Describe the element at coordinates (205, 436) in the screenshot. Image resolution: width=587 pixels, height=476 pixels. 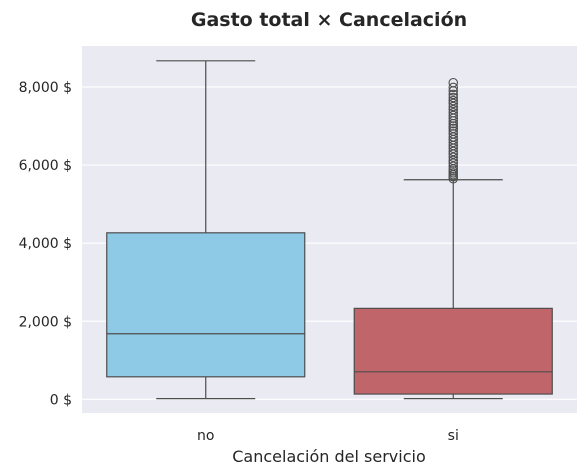
I see `x-tick-label: no` at that location.